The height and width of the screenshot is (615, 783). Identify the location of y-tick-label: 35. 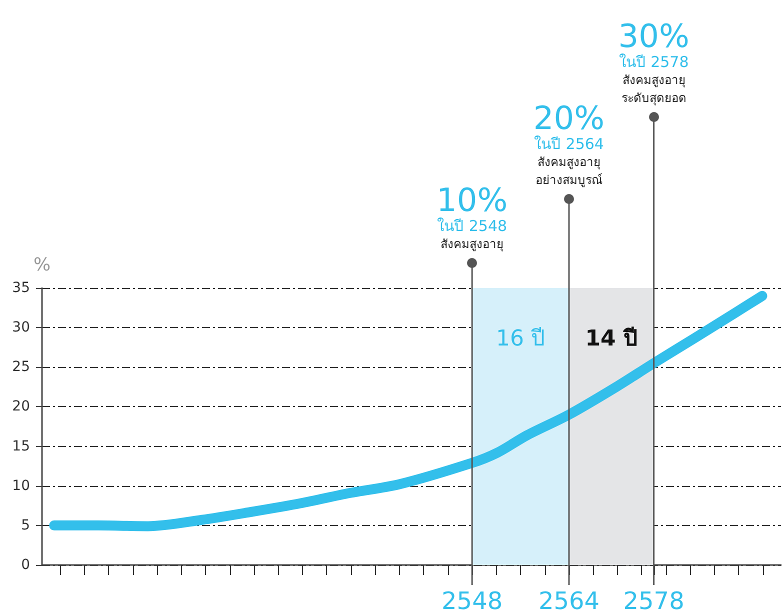
(21, 288).